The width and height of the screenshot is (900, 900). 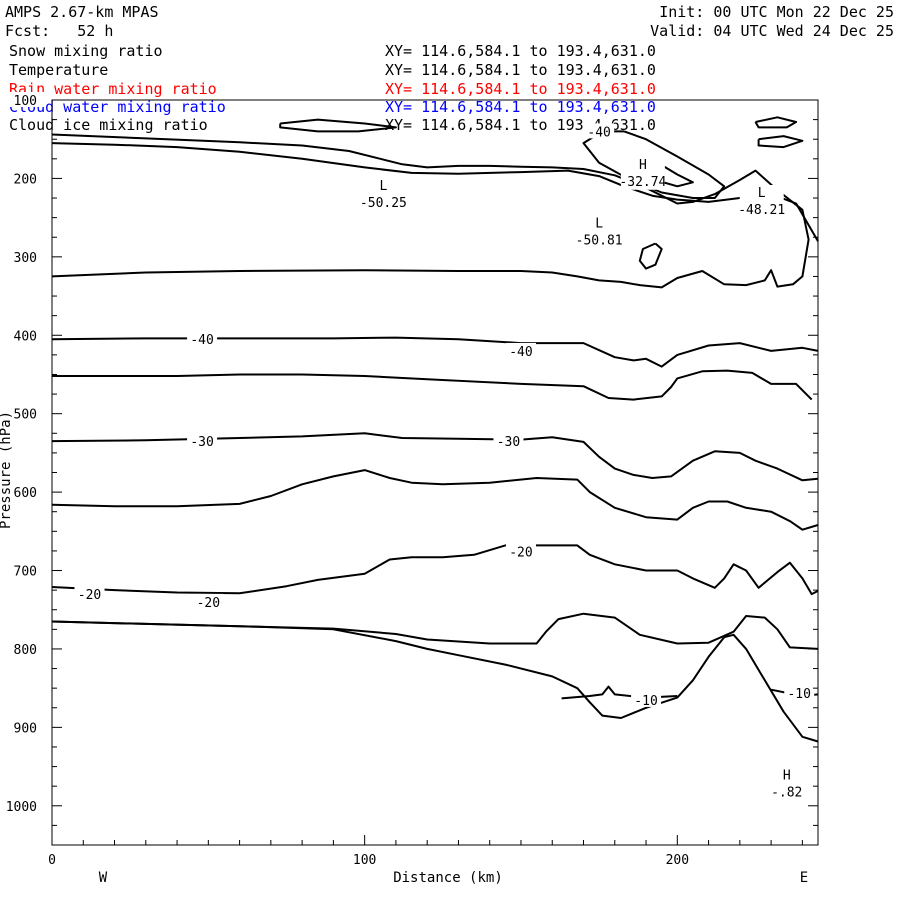 I want to click on contour-label-5: -20, so click(x=208, y=603).